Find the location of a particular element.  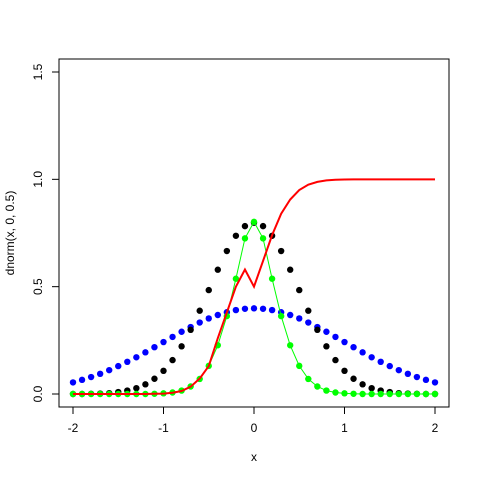

y-tick-label: 1.5 is located at coordinates (38, 71).